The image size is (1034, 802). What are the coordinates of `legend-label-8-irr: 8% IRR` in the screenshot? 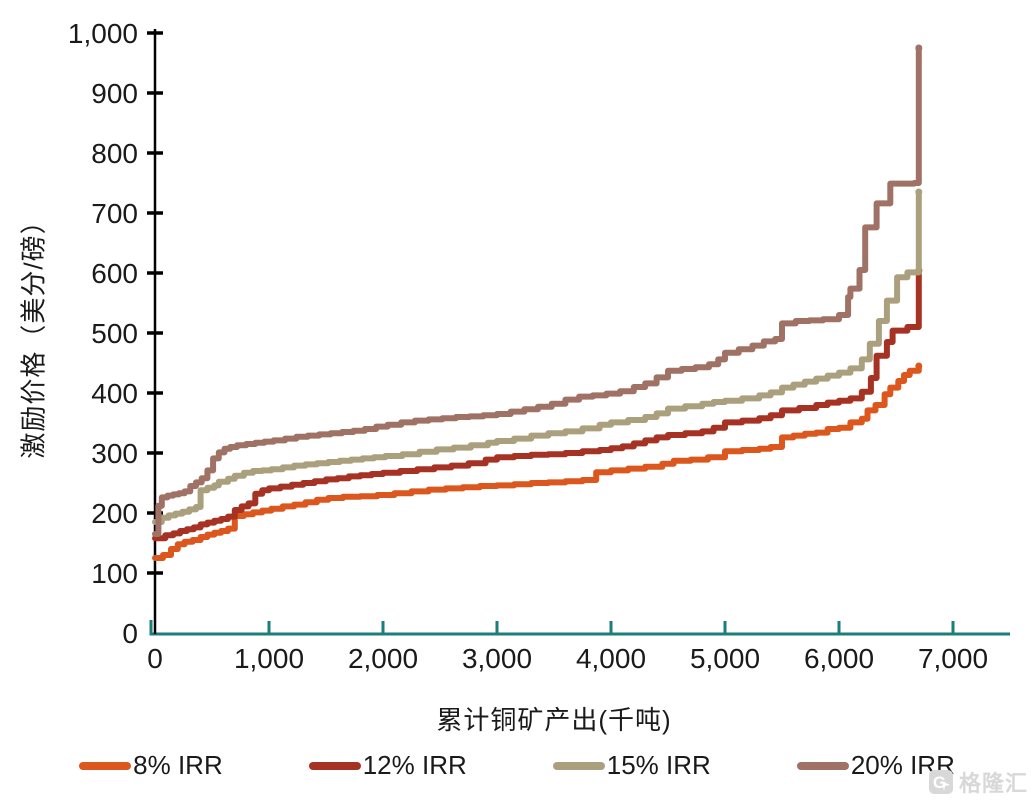 It's located at (178, 765).